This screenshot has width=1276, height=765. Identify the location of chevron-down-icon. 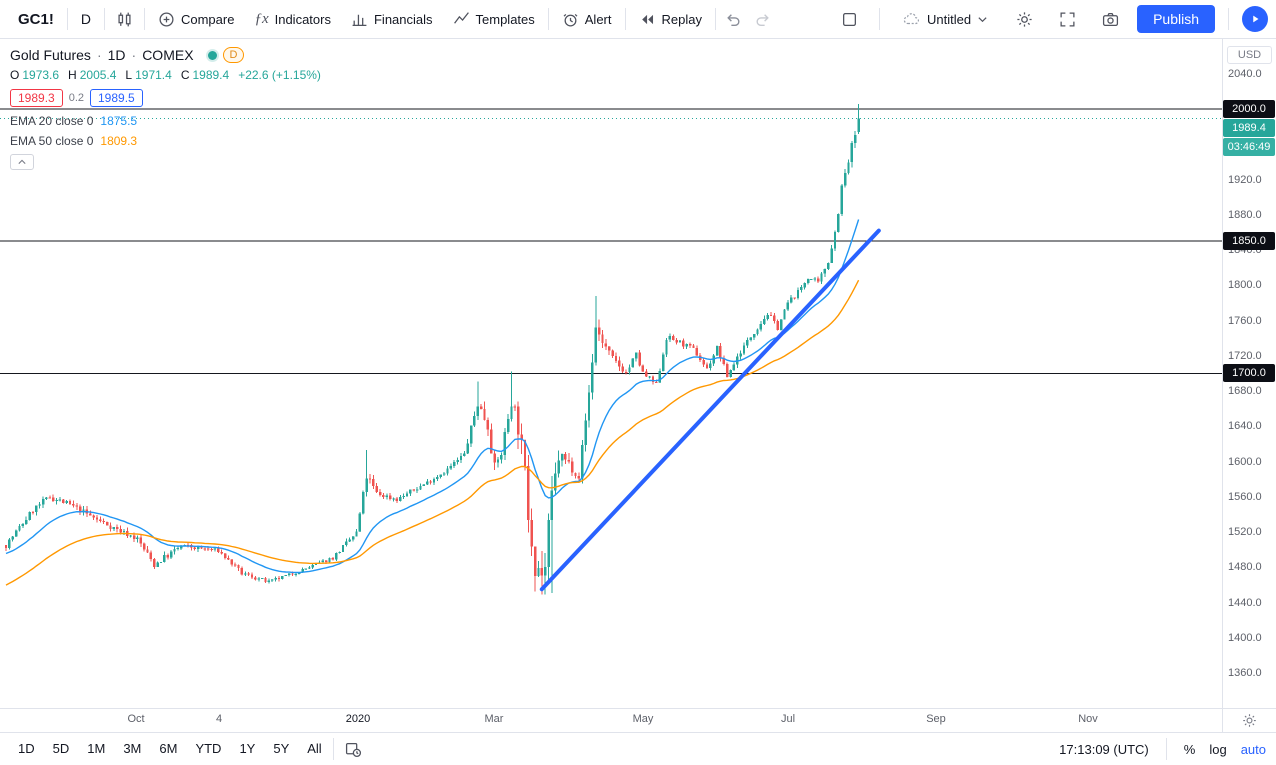
(982, 19).